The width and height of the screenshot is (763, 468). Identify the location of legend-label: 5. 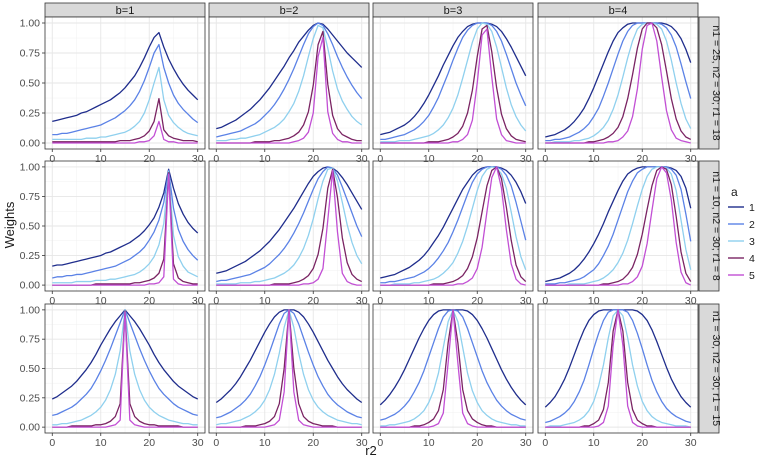
(752, 276).